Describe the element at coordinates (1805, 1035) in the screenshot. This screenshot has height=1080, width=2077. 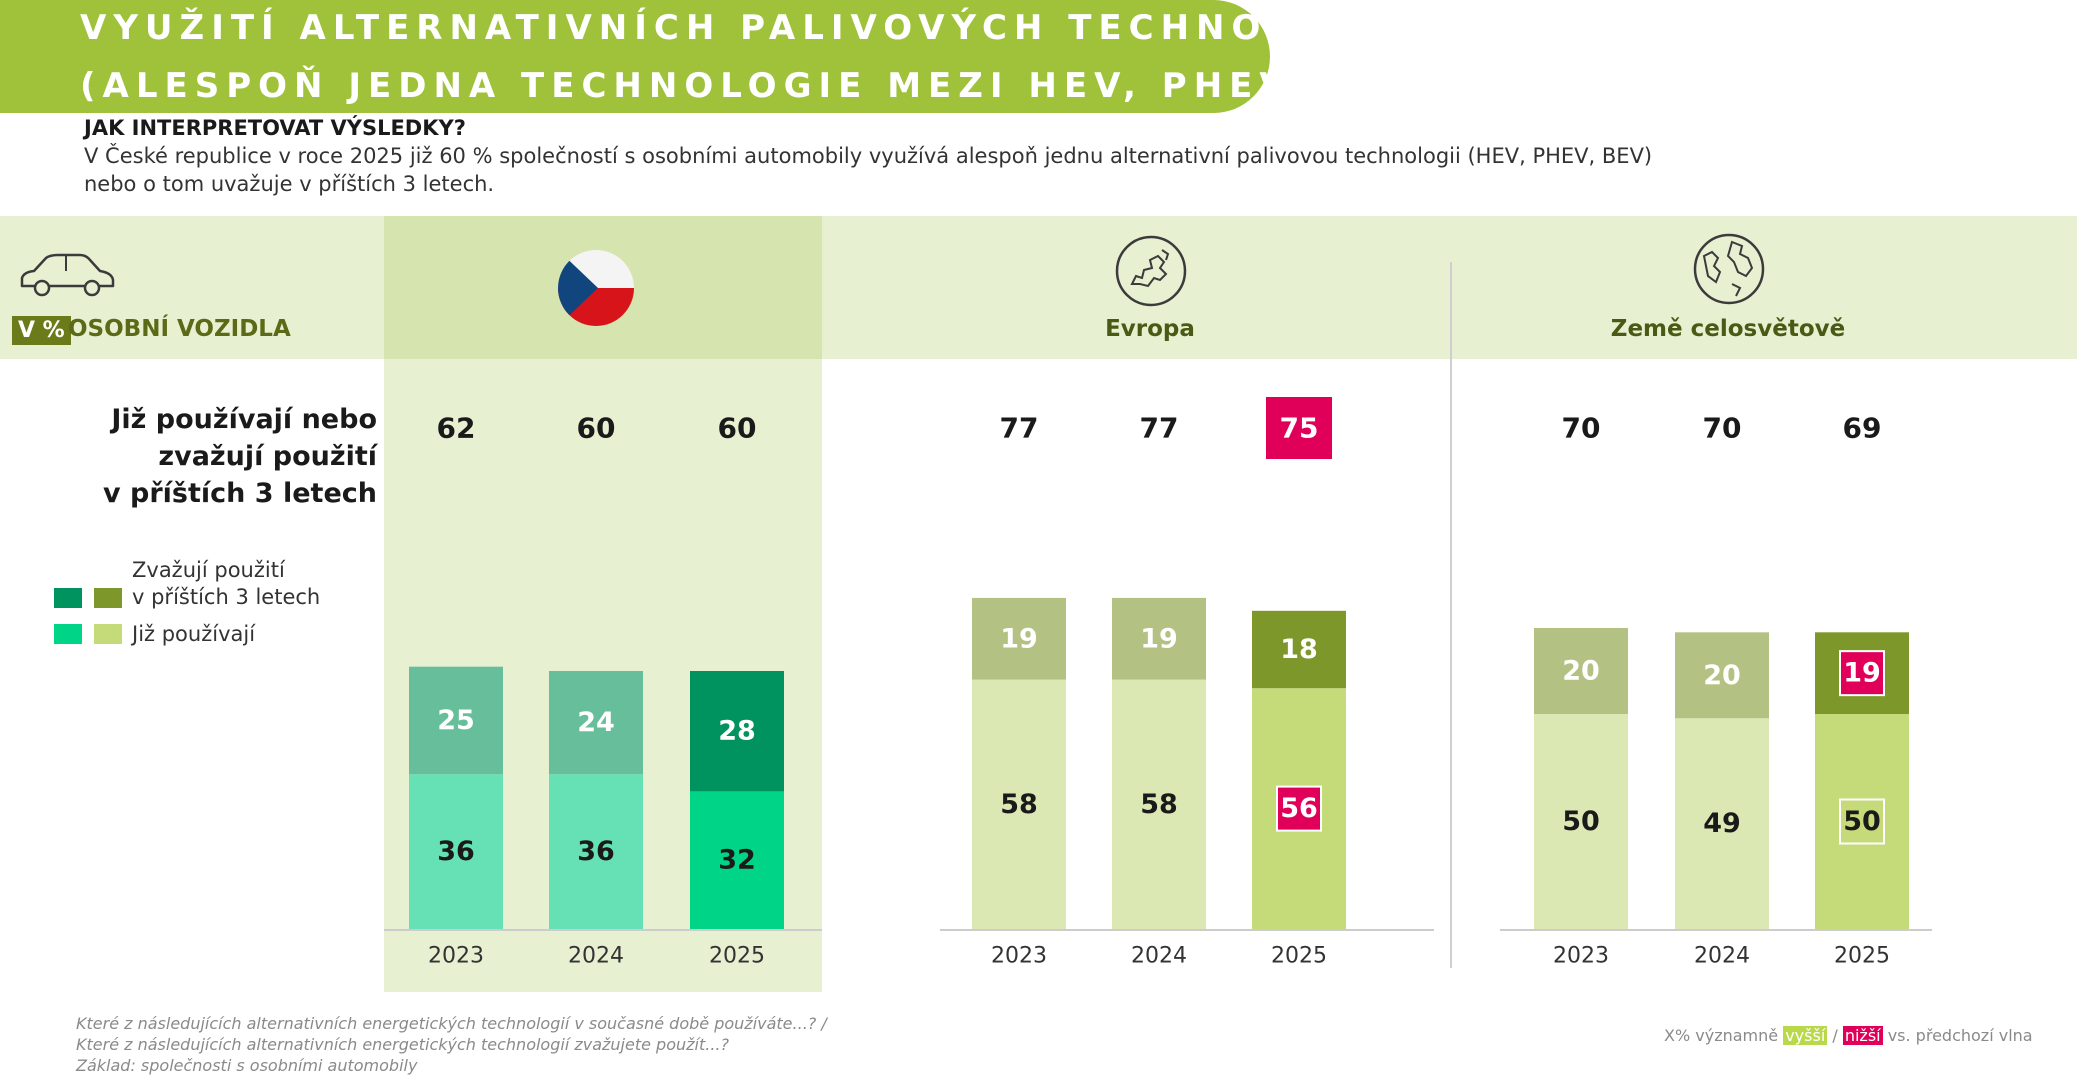
I see `significance-higher: vyšší` at that location.